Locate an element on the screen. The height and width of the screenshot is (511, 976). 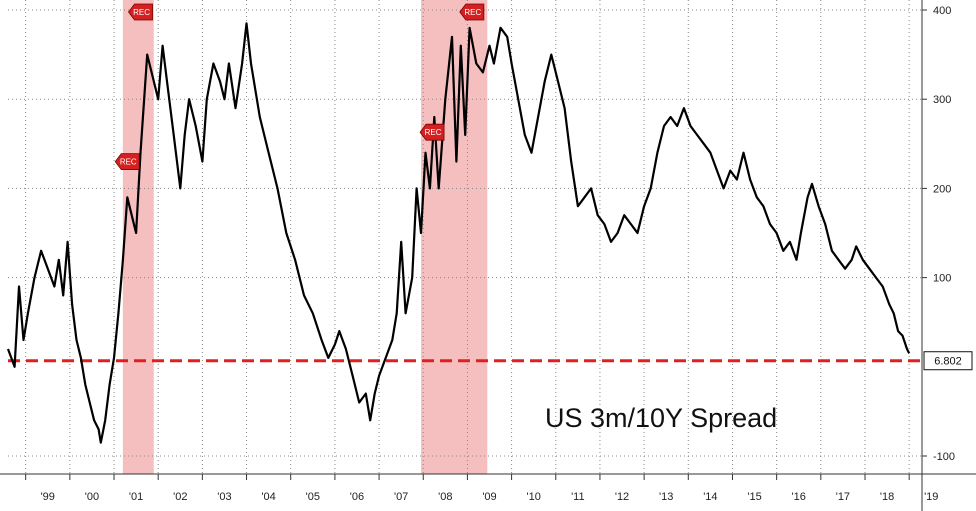
y-axis-ticks: 400 300 200 100 -100 is located at coordinates (938, 234).